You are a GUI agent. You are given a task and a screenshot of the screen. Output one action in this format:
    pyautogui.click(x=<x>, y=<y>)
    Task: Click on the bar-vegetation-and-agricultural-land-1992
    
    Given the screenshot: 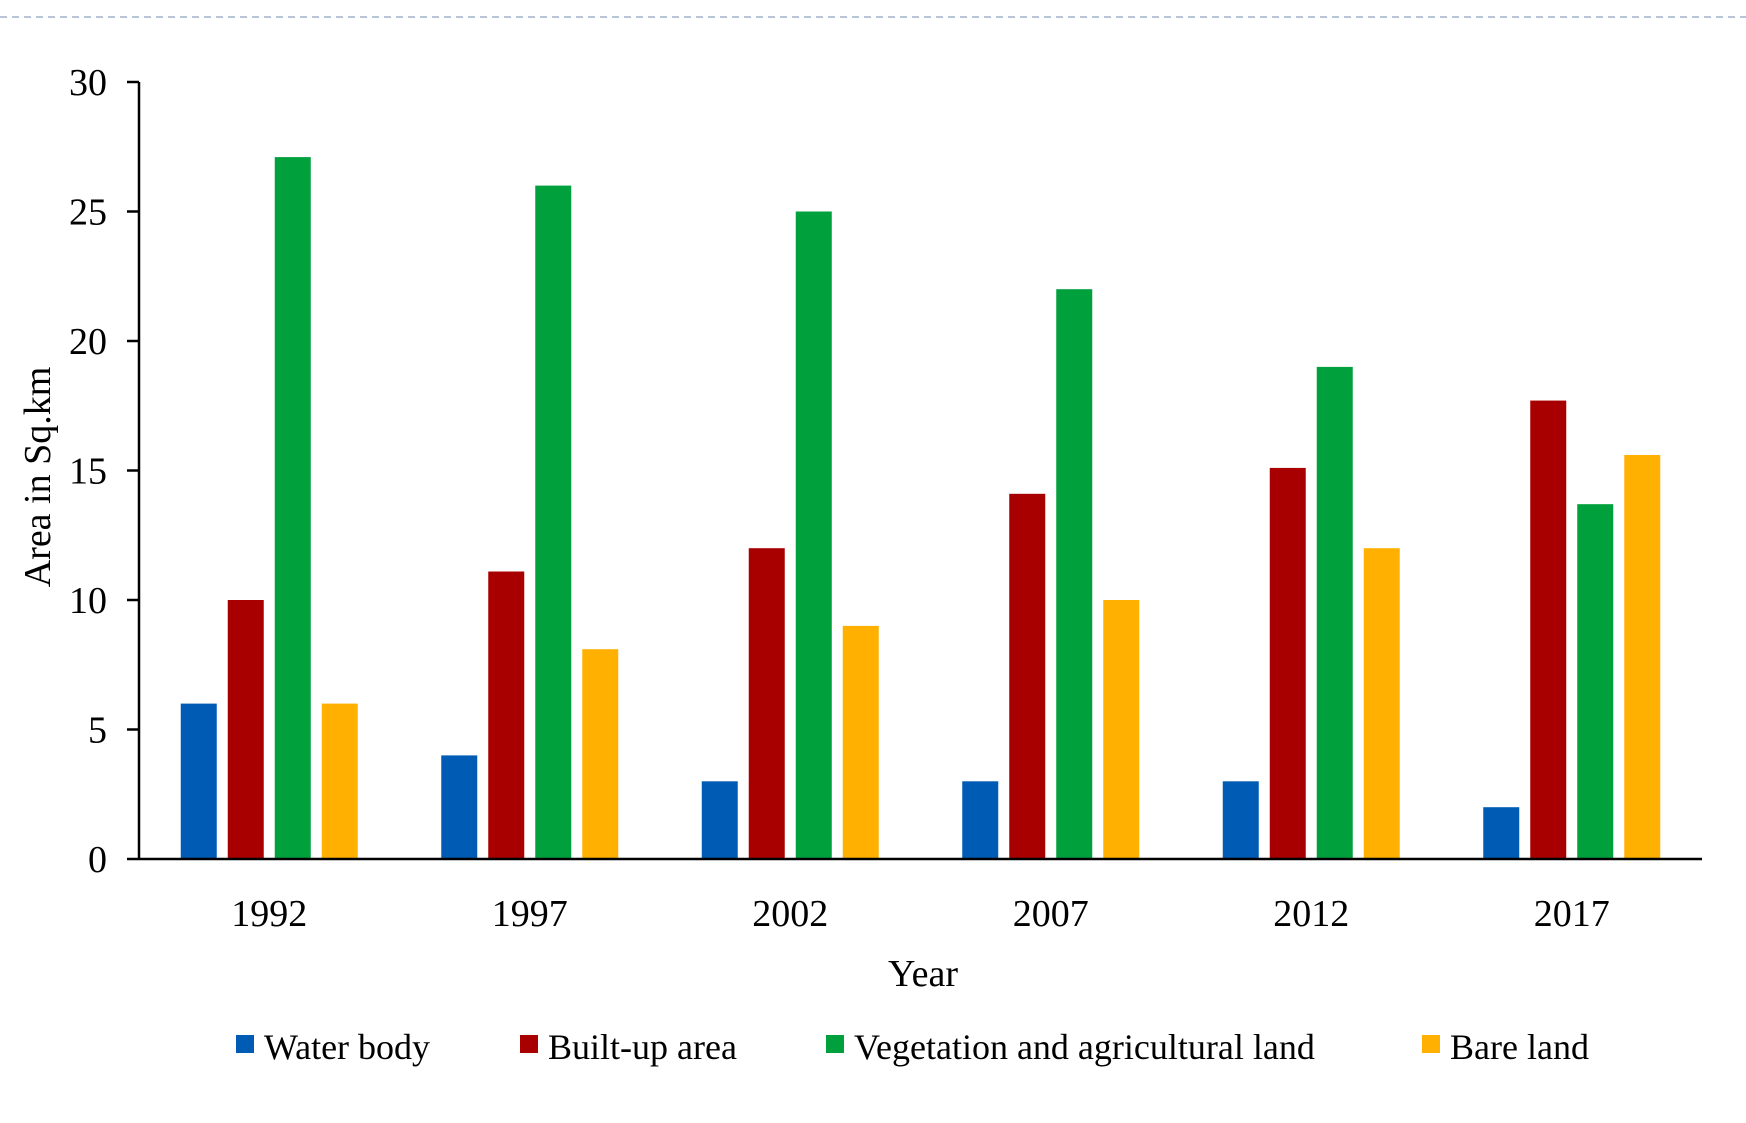 What is the action you would take?
    pyautogui.click(x=292, y=508)
    